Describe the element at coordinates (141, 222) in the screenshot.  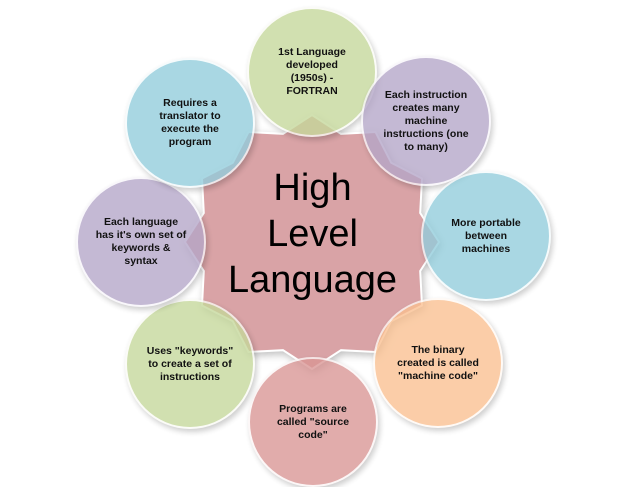
I see `circle-label-line: Each language` at that location.